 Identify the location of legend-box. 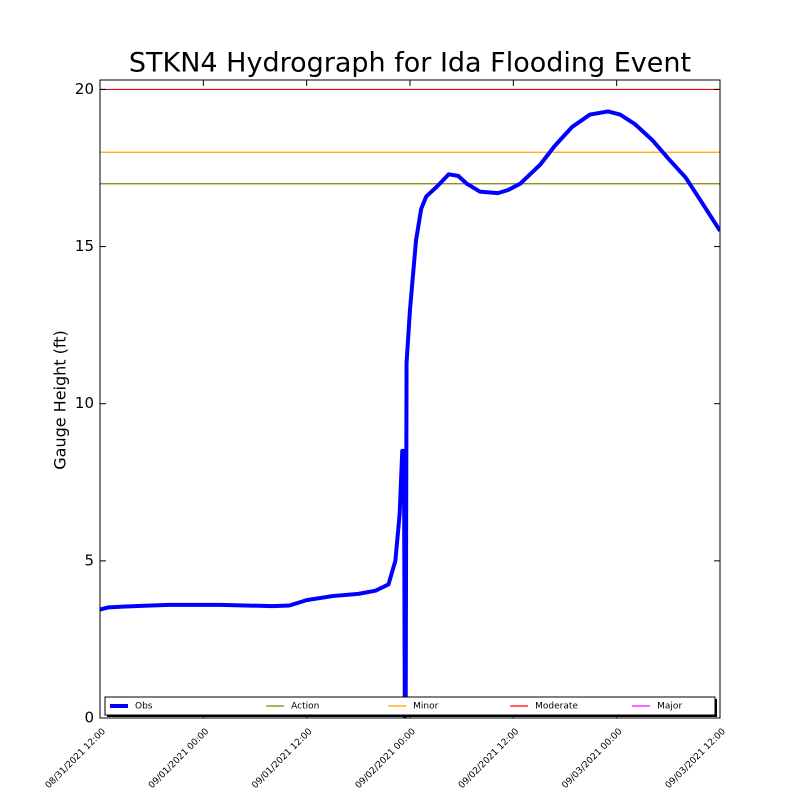
(410, 706).